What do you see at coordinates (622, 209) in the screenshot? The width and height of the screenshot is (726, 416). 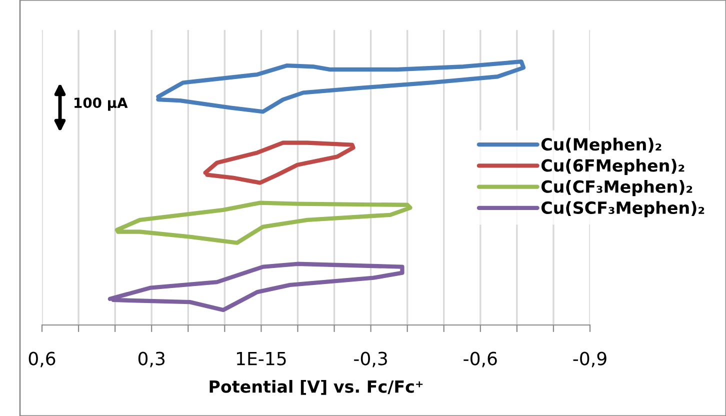 I see `legend-label: Cu(SCF₃Mephen)₂` at bounding box center [622, 209].